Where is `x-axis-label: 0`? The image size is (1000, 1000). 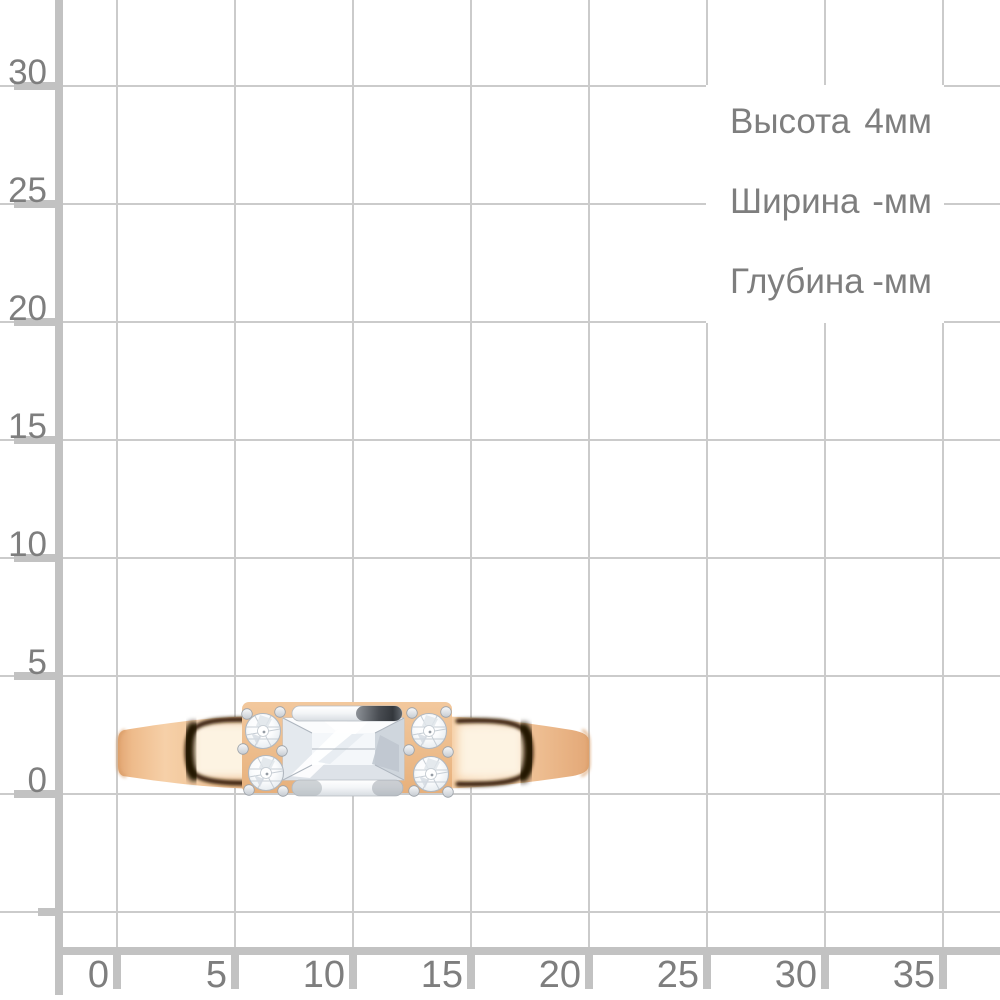 x-axis-label: 0 is located at coordinates (98, 975).